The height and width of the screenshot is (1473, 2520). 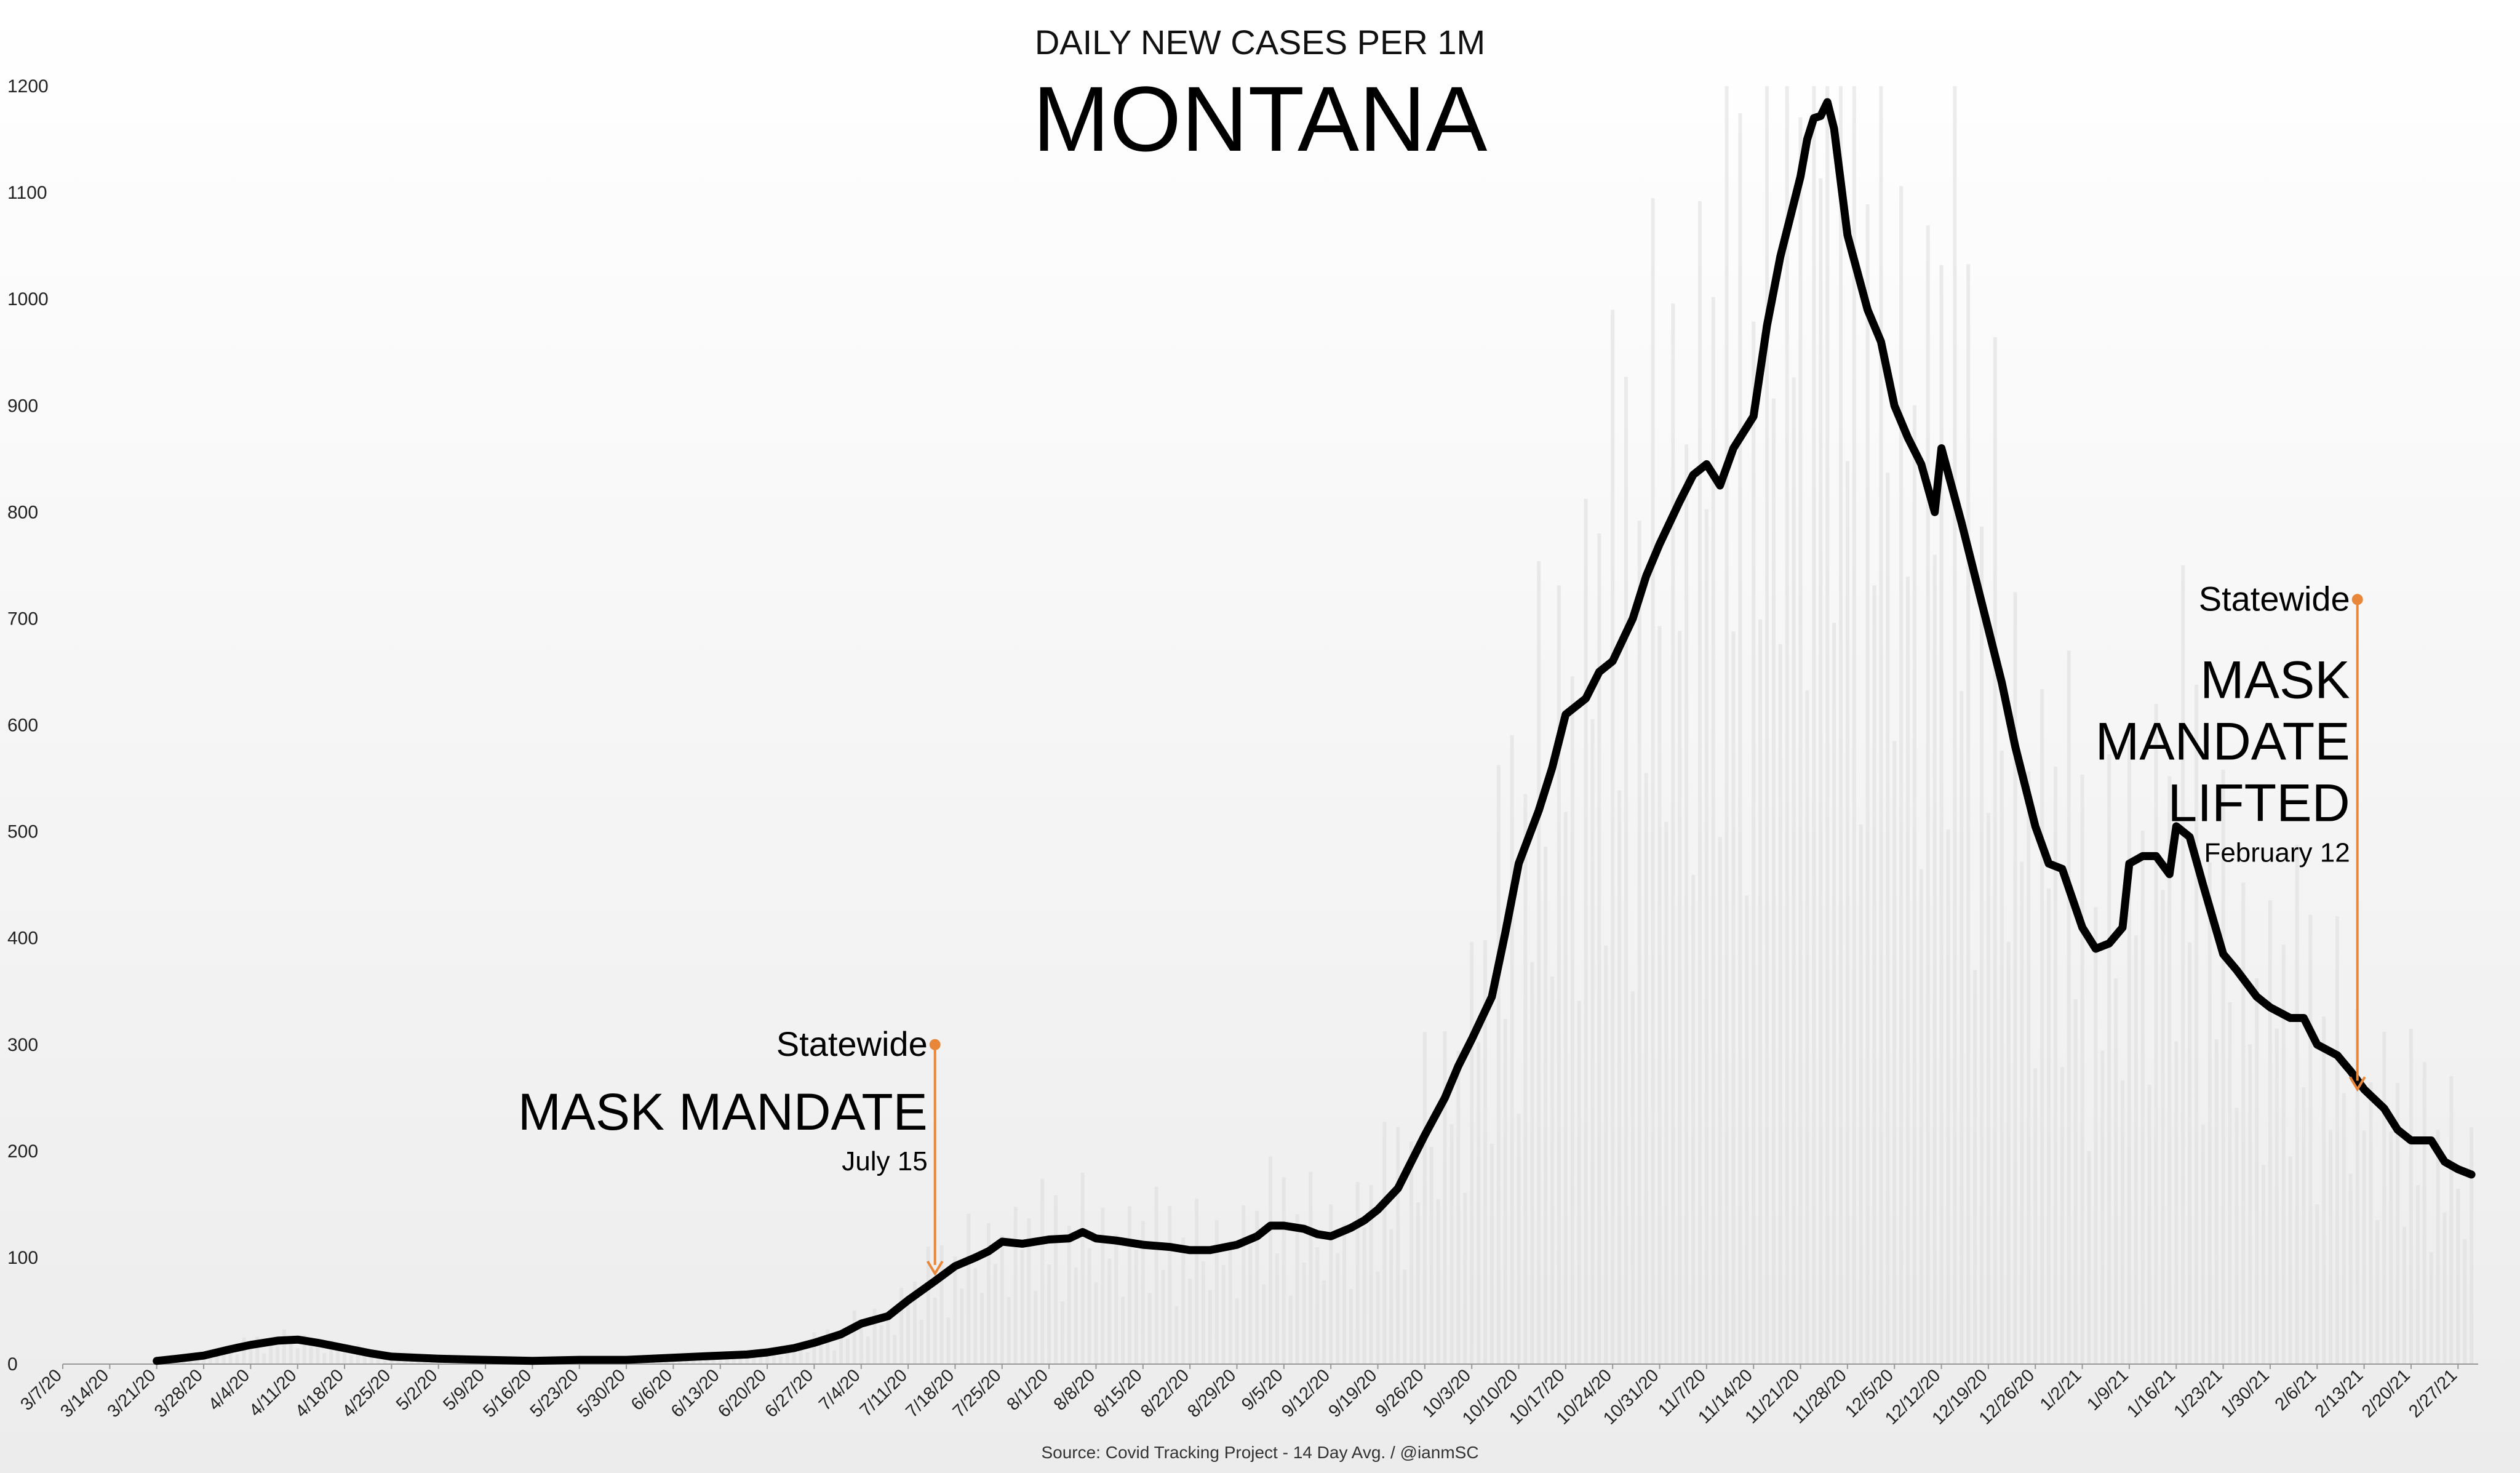 I want to click on y-tick-label: 1200, so click(x=28, y=87).